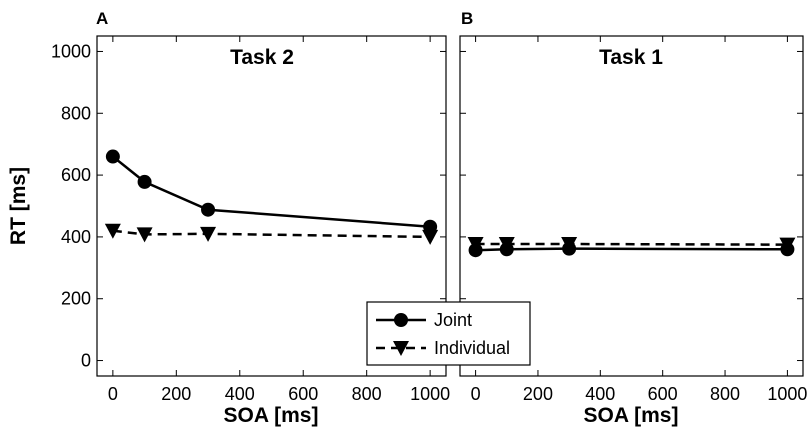 This screenshot has height=432, width=809. What do you see at coordinates (76, 113) in the screenshot?
I see `panel-a-y-tick-label: 800` at bounding box center [76, 113].